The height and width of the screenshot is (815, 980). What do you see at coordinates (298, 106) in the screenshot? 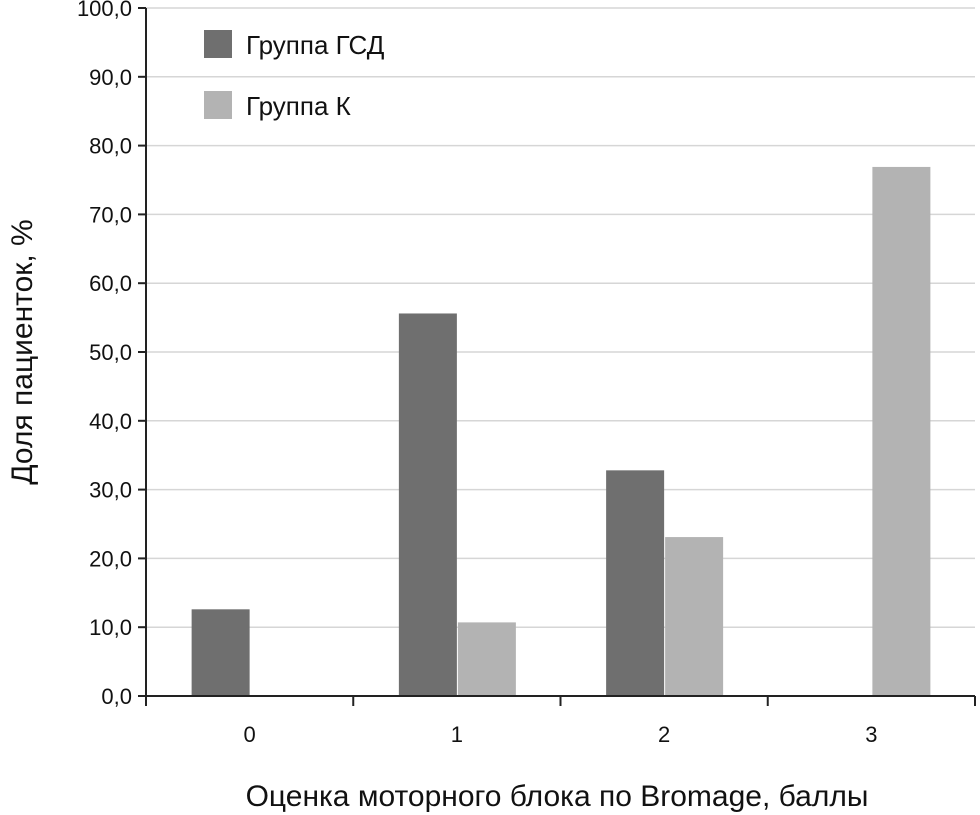
I see `legend-label: Группа К` at bounding box center [298, 106].